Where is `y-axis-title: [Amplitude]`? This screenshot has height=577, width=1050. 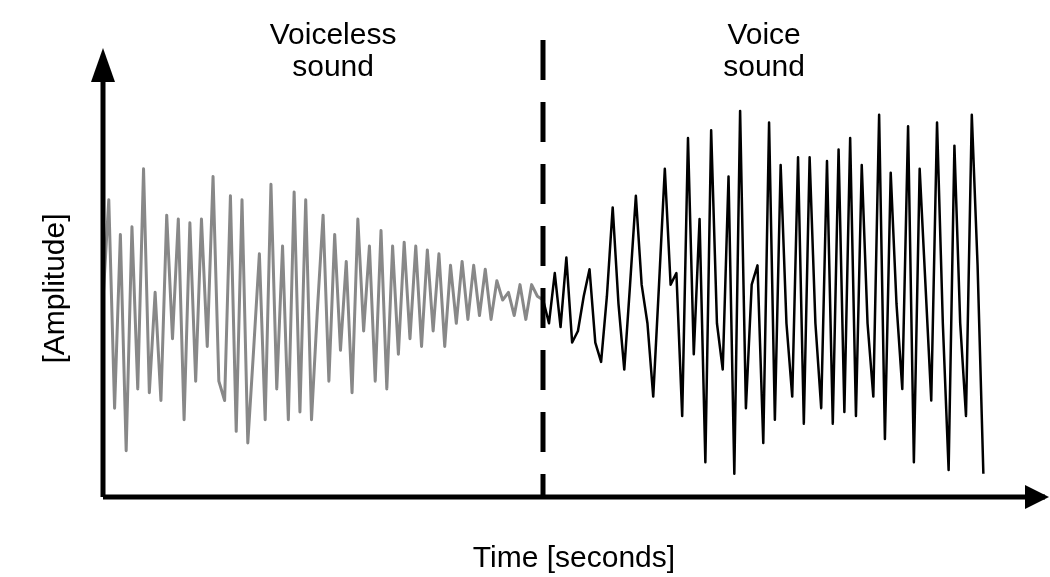 y-axis-title: [Amplitude] is located at coordinates (53, 288).